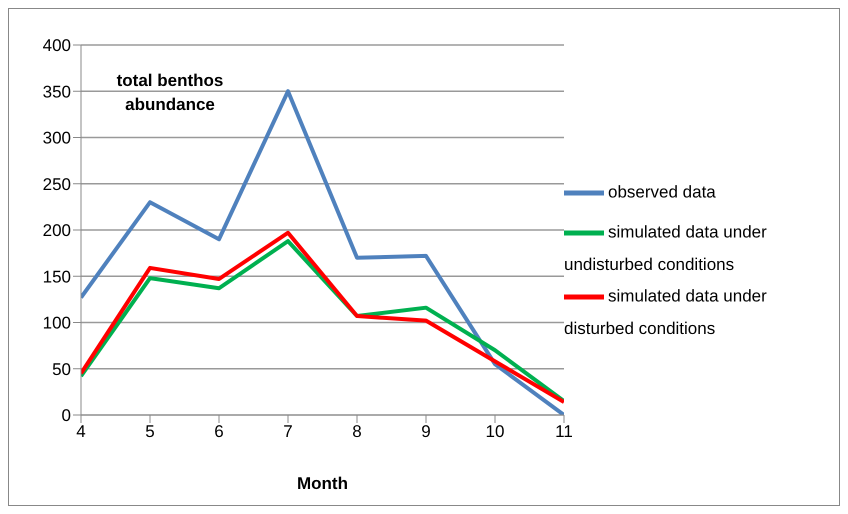 The height and width of the screenshot is (514, 848). What do you see at coordinates (56, 184) in the screenshot?
I see `y-tick-label: 250` at bounding box center [56, 184].